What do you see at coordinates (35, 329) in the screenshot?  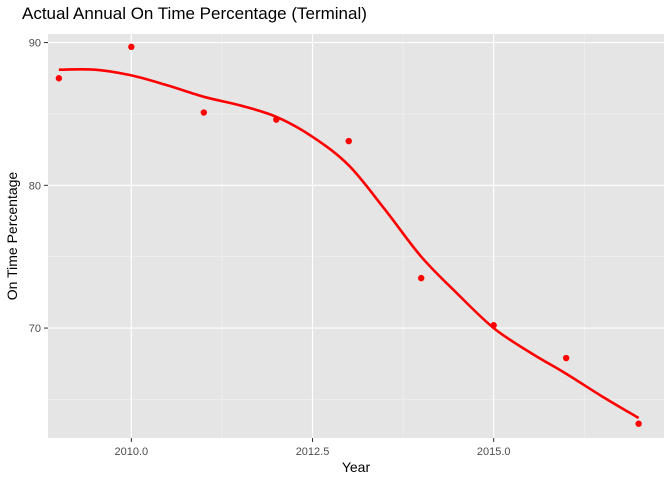 I see `y-tick-label: 70` at bounding box center [35, 329].